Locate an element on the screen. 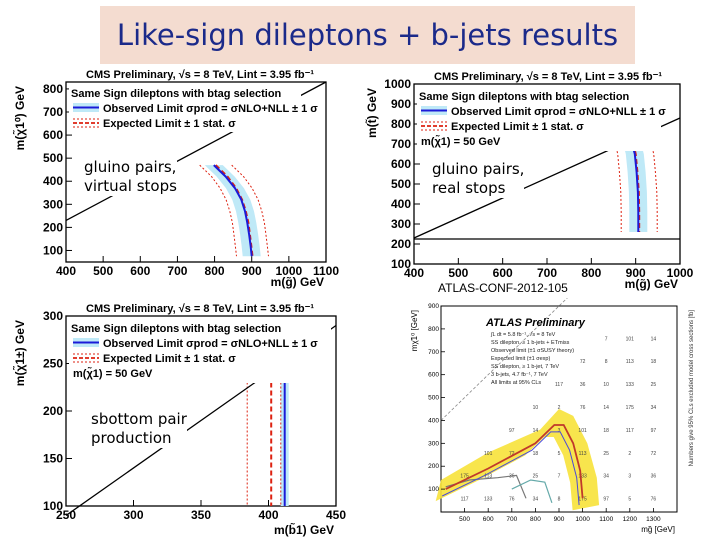  y-tick-label: 500 is located at coordinates (401, 184).